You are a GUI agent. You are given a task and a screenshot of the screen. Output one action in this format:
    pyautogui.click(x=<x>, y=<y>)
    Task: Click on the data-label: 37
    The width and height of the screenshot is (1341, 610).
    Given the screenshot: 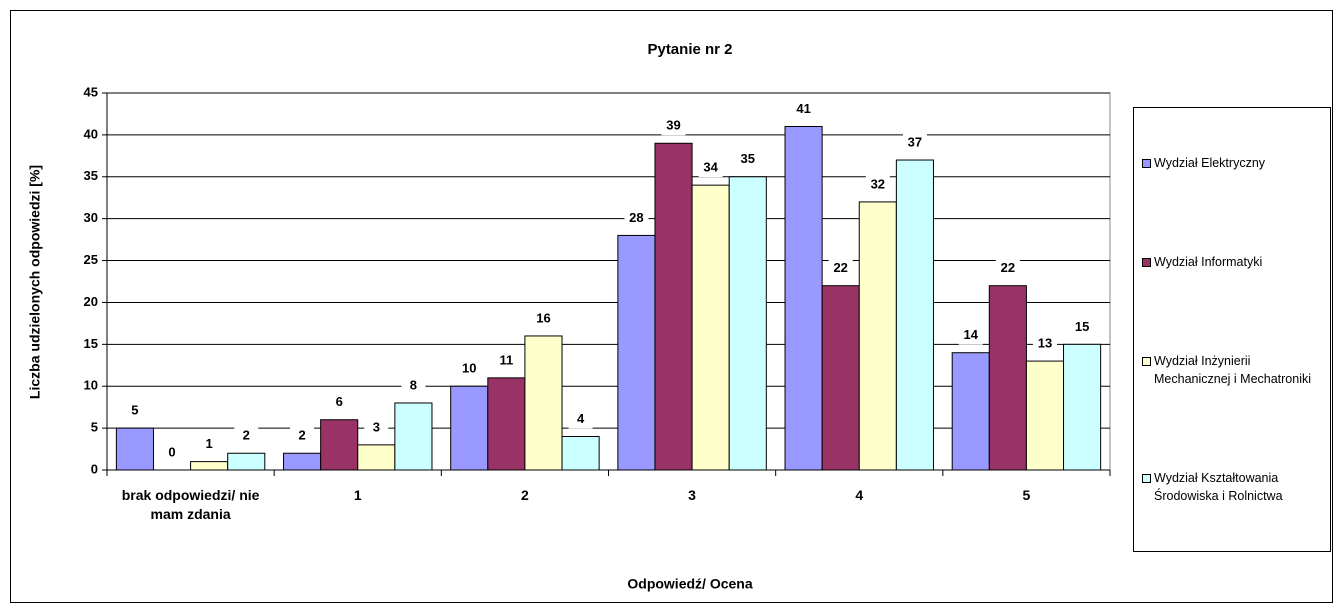 What is the action you would take?
    pyautogui.click(x=915, y=141)
    